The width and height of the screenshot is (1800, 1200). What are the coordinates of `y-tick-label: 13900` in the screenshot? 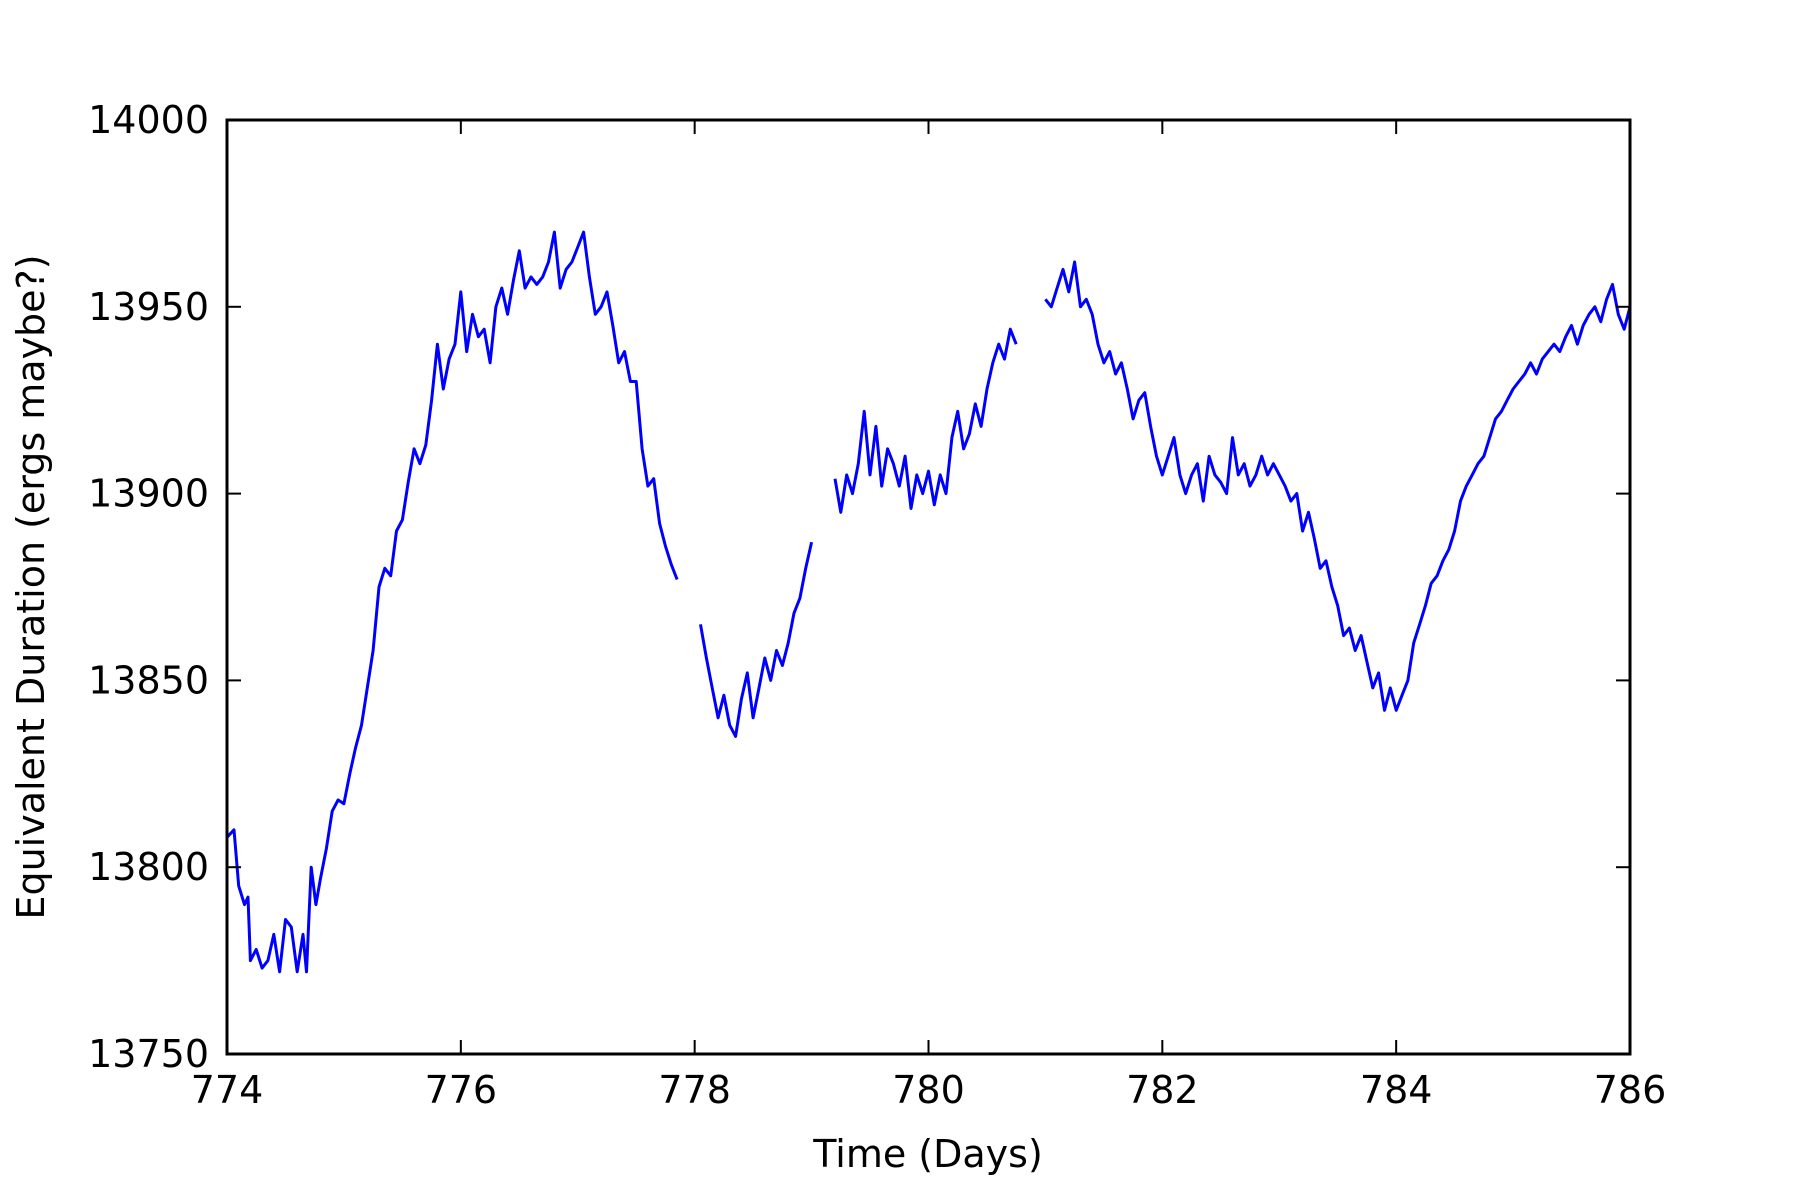 It's located at (148, 494).